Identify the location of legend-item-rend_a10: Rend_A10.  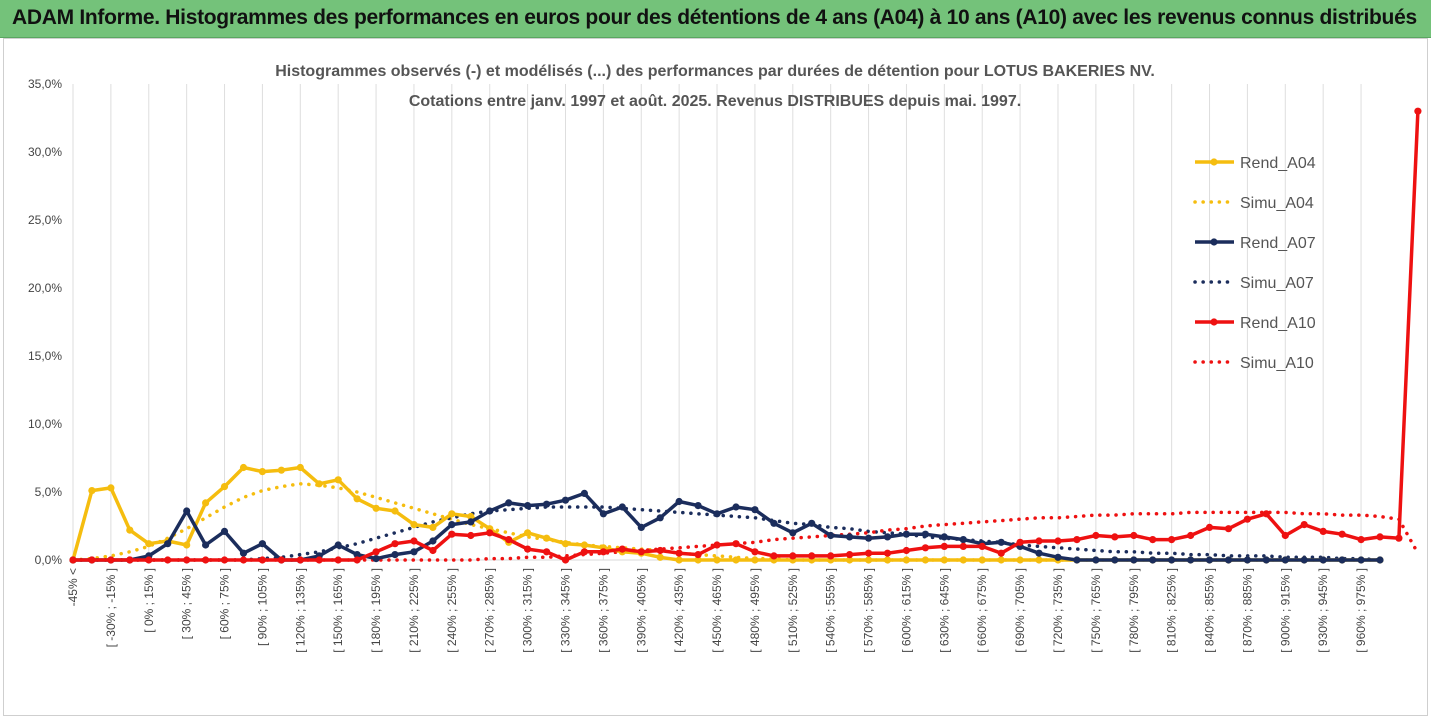
(1255, 323).